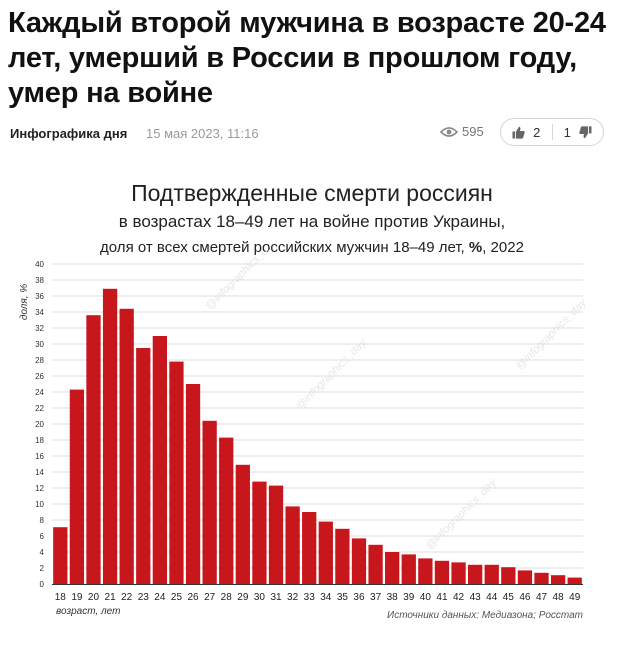 The width and height of the screenshot is (624, 645). What do you see at coordinates (578, 132) in the screenshot?
I see `dislike-button: 1` at bounding box center [578, 132].